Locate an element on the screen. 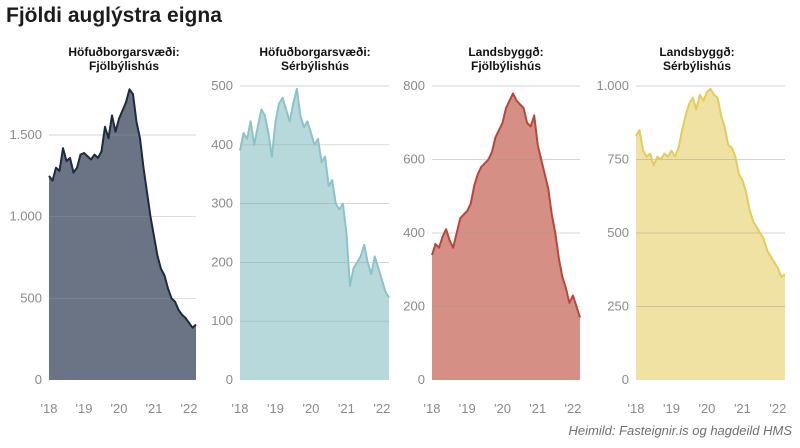  x-tick-label-3-4: '22 is located at coordinates (572, 408).